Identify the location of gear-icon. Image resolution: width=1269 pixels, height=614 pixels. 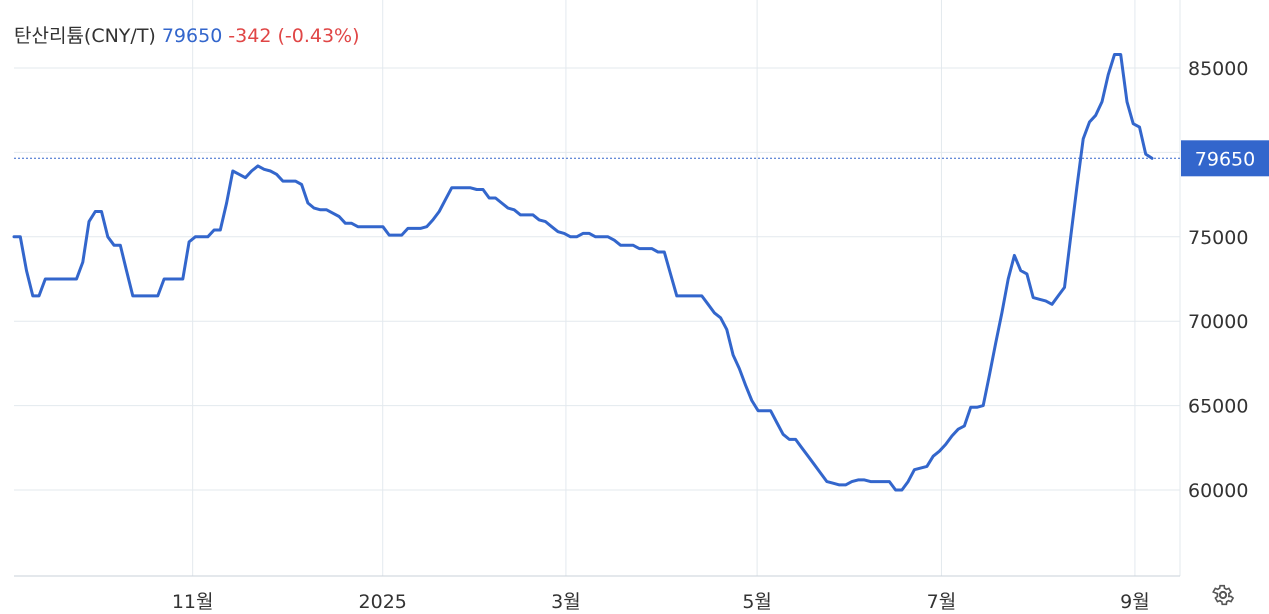
(1223, 595).